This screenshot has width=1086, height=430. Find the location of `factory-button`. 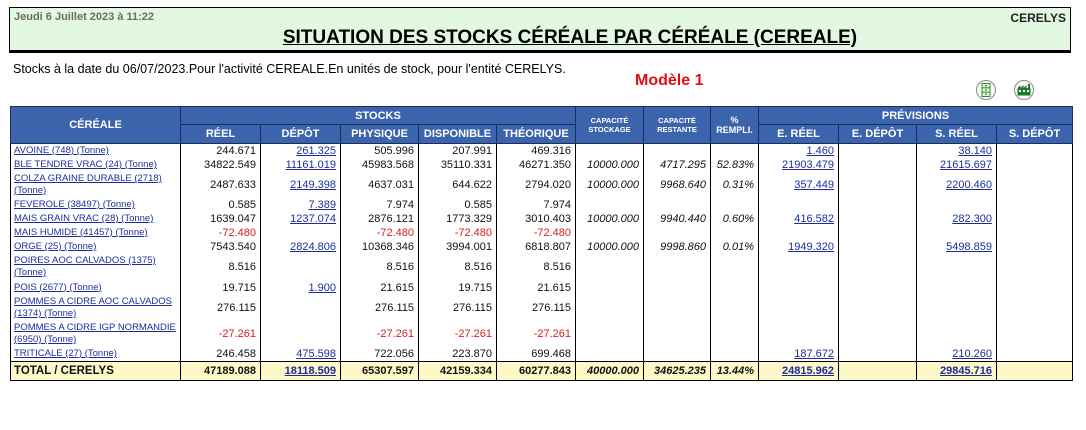

factory-button is located at coordinates (1024, 90).